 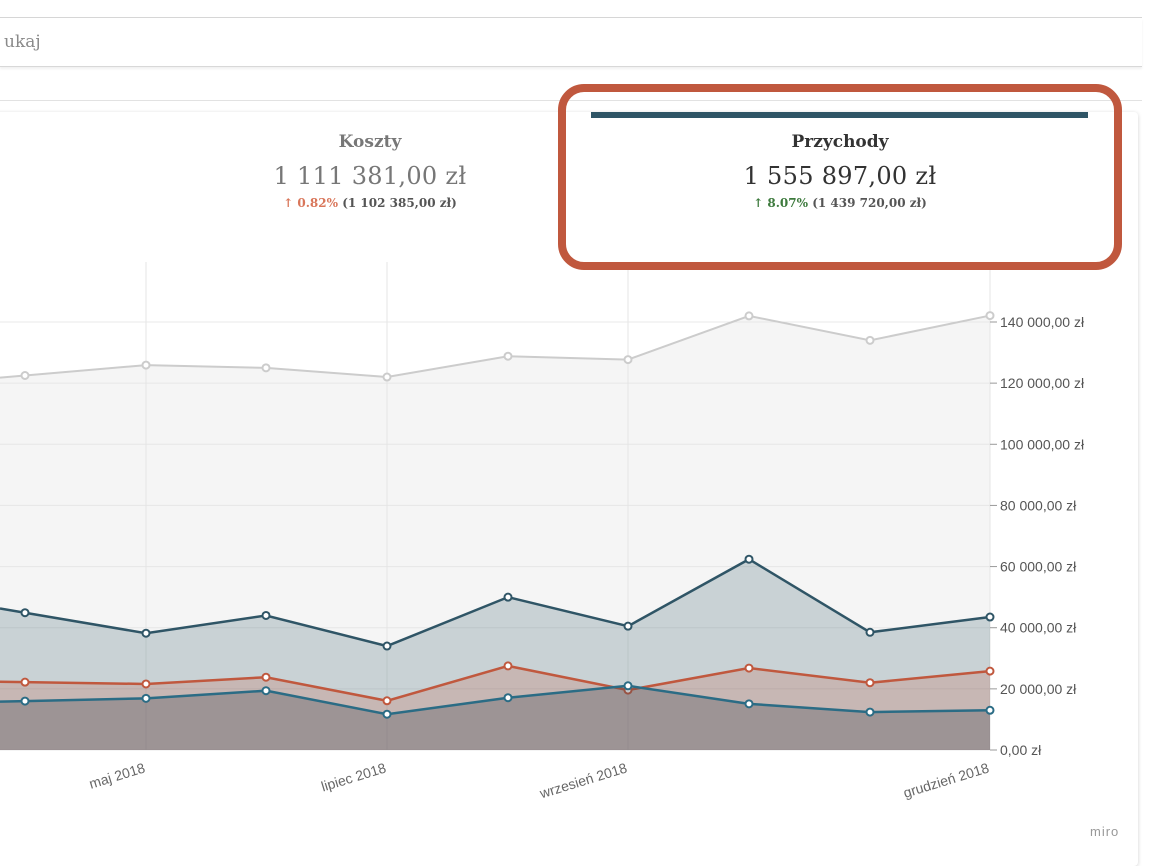 I want to click on active-tab-indicator, so click(x=839, y=115).